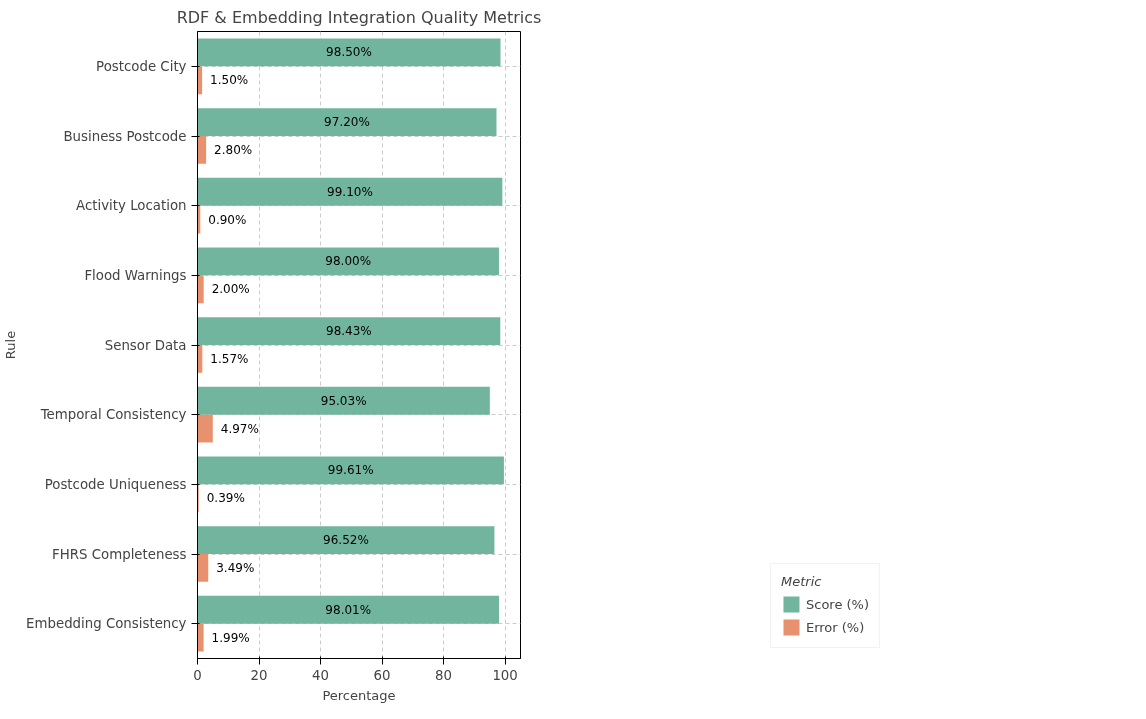  What do you see at coordinates (801, 581) in the screenshot?
I see `legend-title: Metric` at bounding box center [801, 581].